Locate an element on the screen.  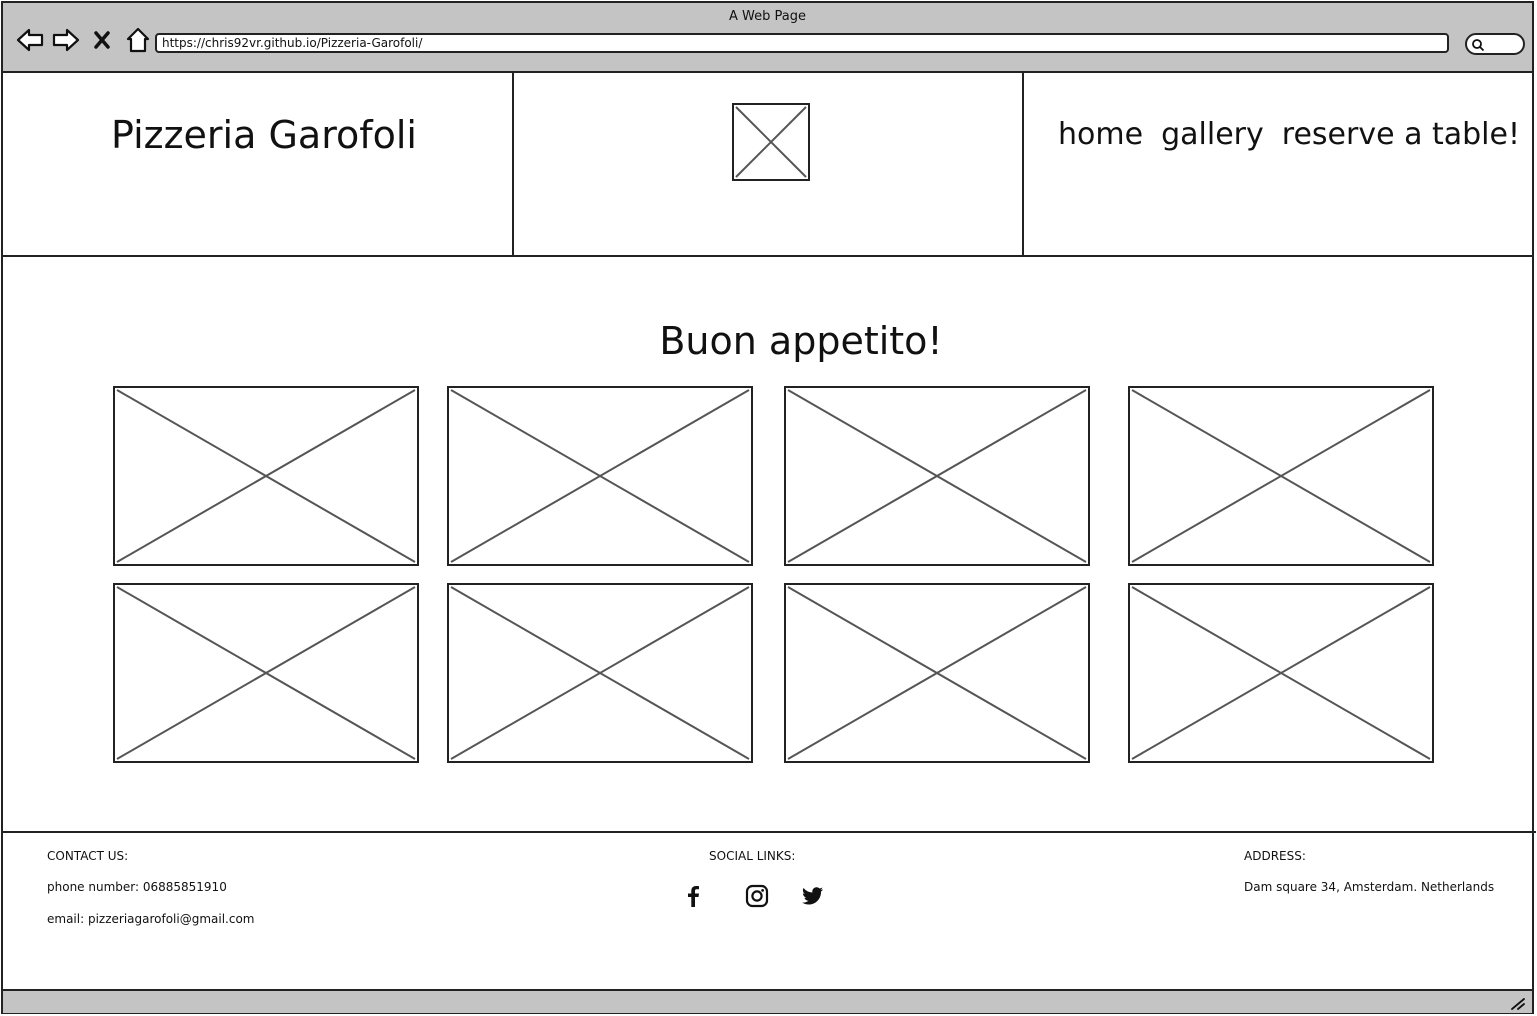
address-heading: ADDRESS: is located at coordinates (1275, 856).